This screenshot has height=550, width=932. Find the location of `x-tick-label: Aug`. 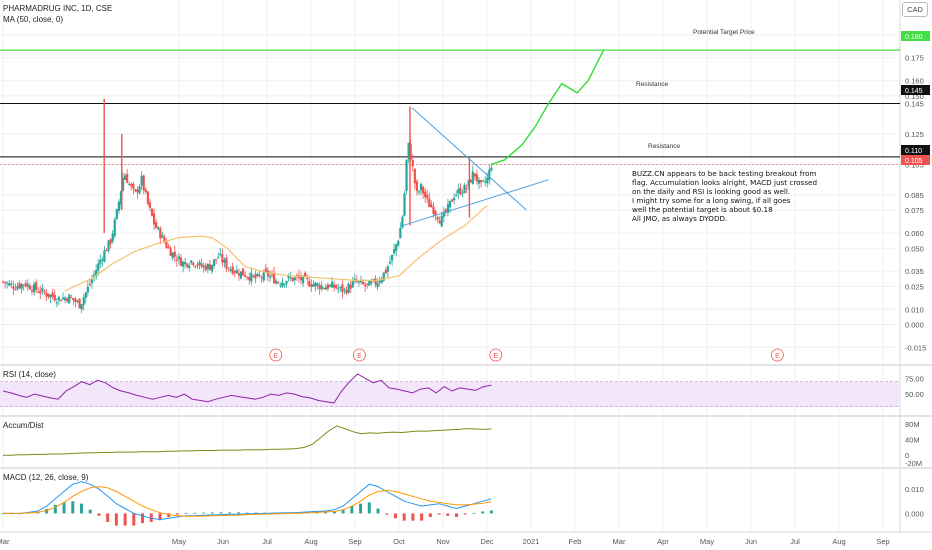

x-tick-label: Aug is located at coordinates (310, 541).